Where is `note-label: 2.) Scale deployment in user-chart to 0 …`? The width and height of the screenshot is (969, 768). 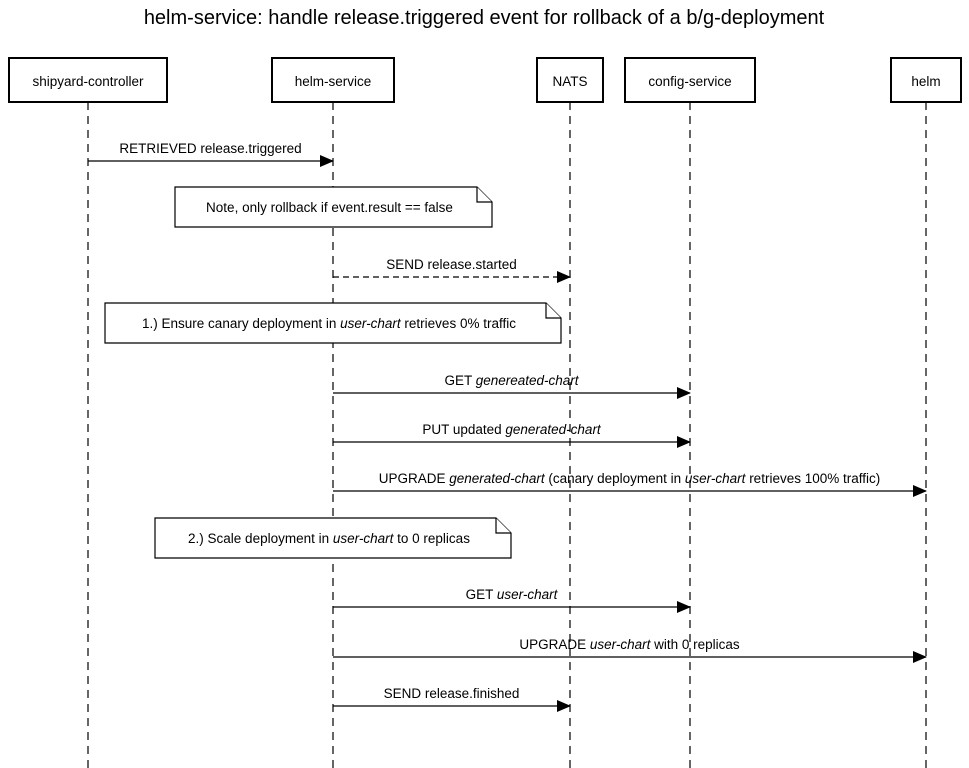
note-label: 2.) Scale deployment in user-chart to 0 … is located at coordinates (329, 538).